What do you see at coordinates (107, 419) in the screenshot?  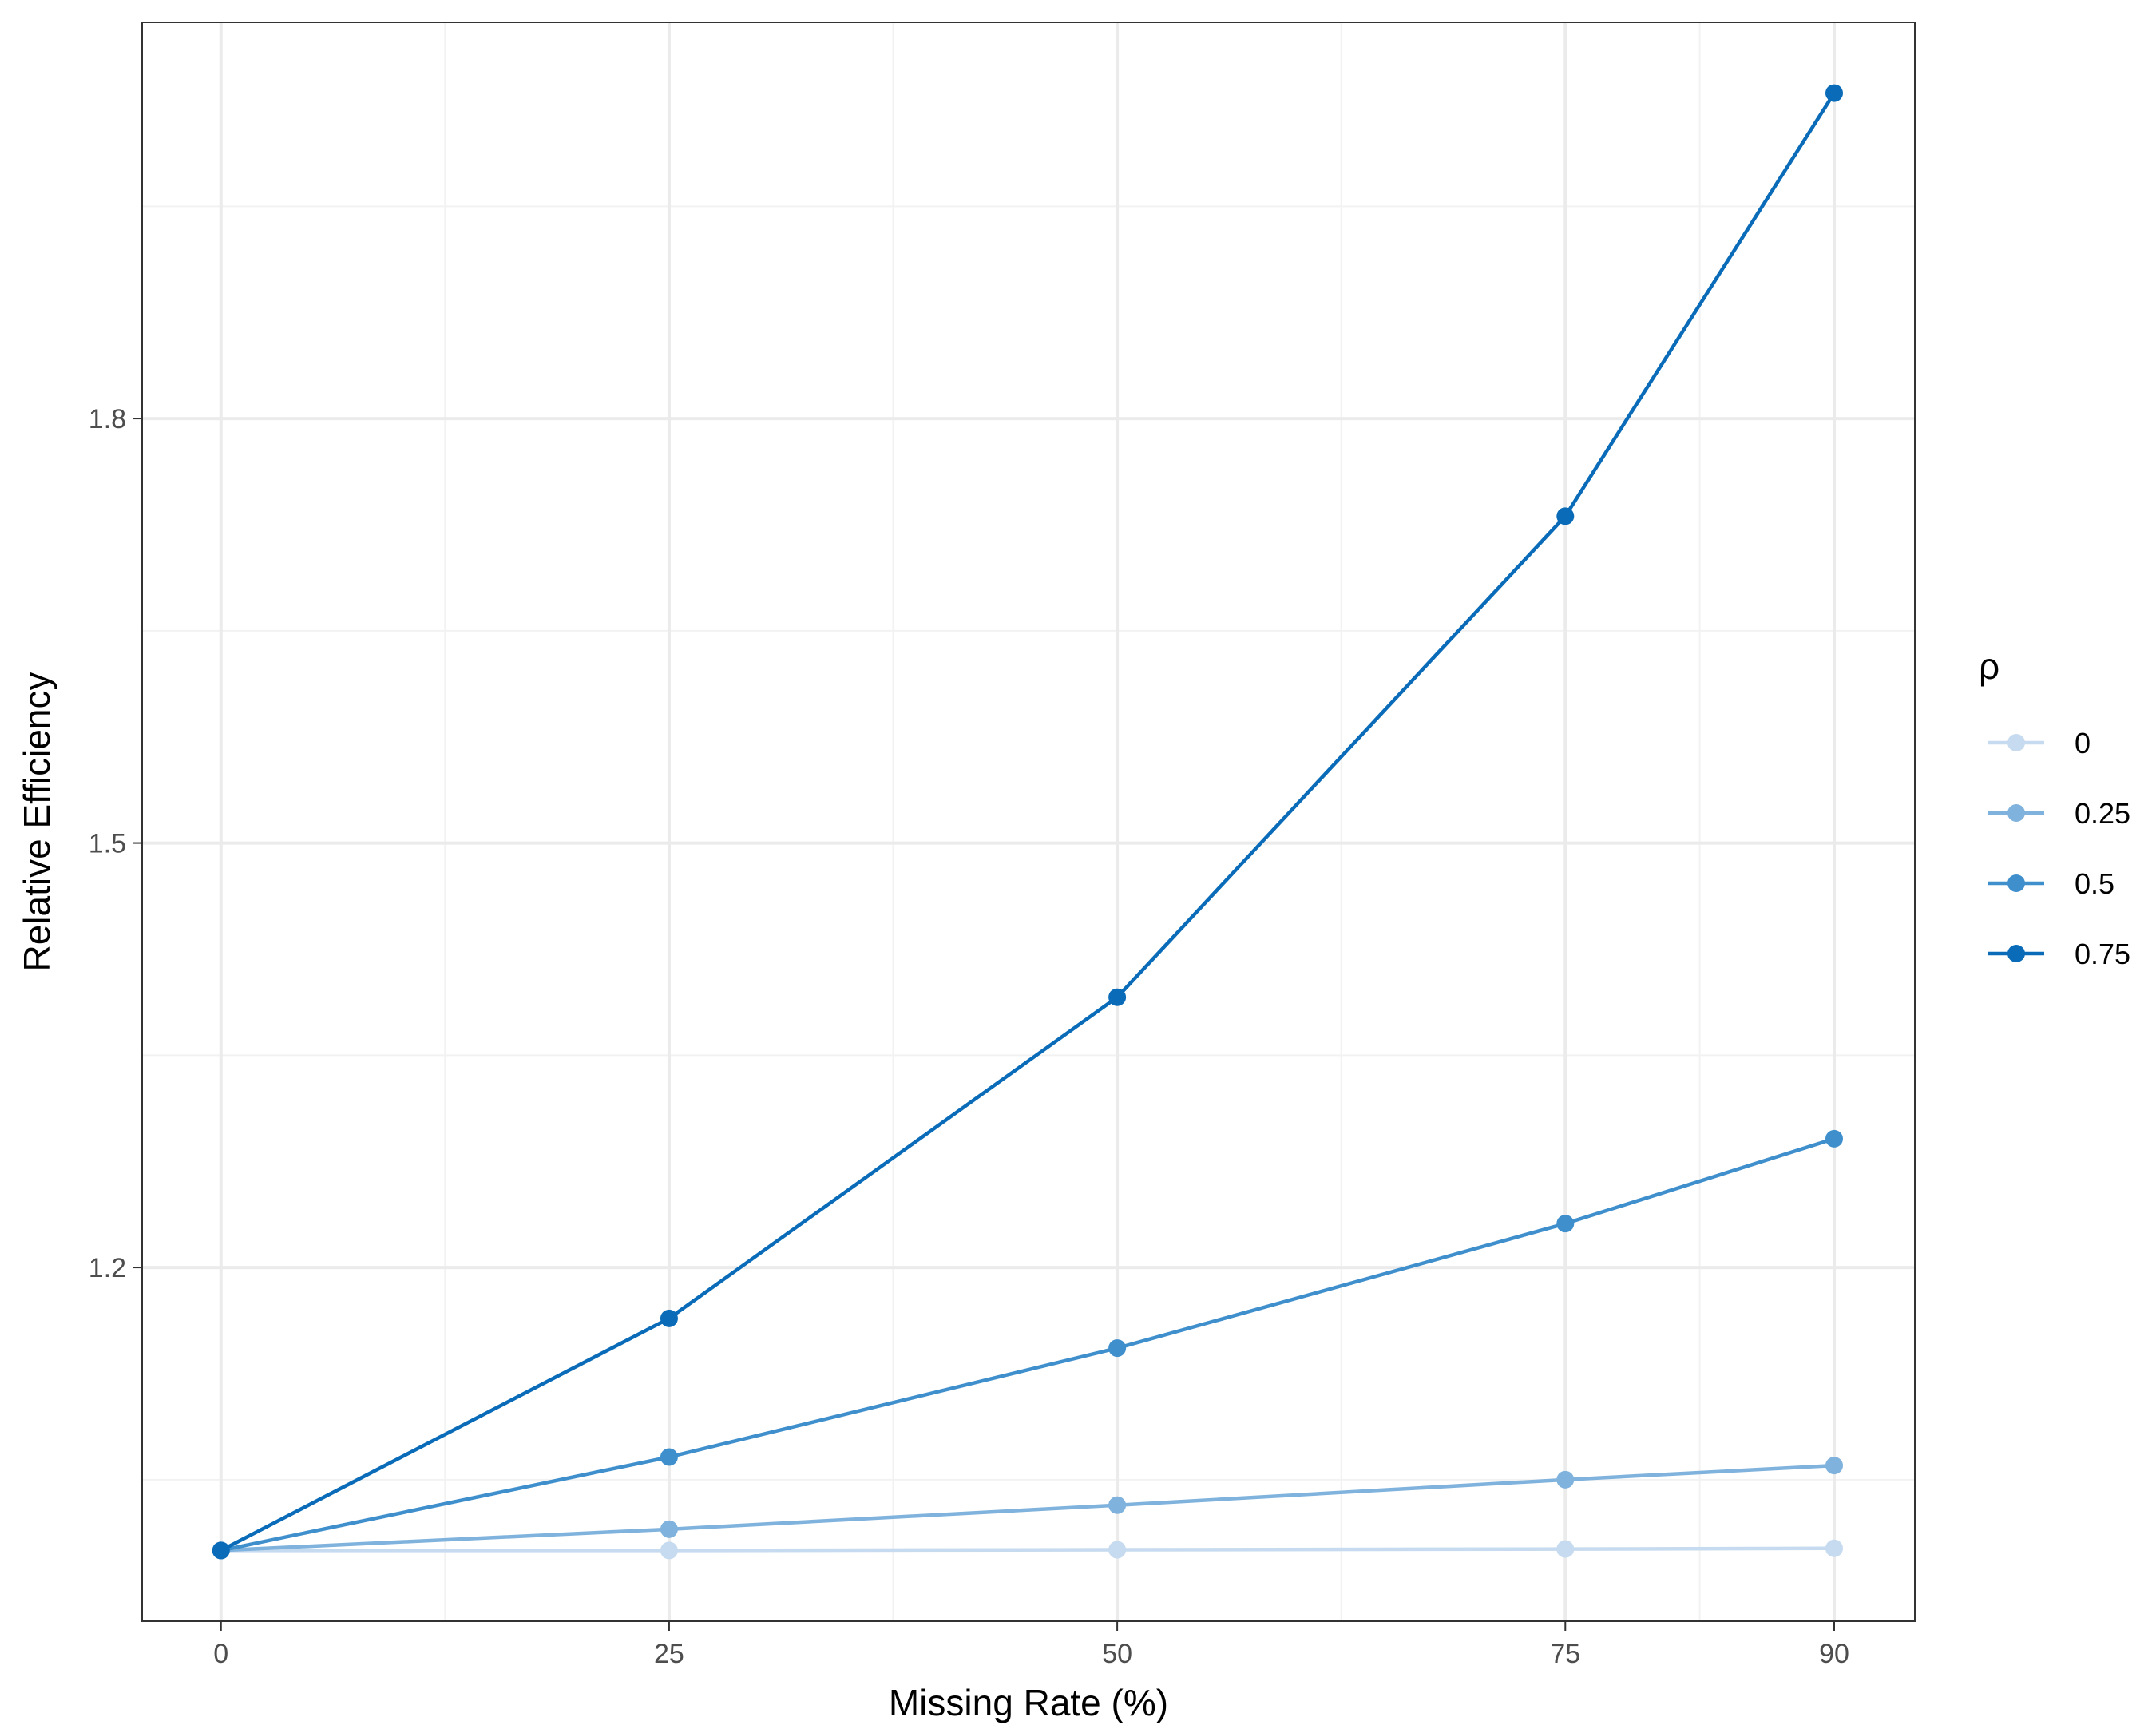 I see `y-tick-label: 1.8` at bounding box center [107, 419].